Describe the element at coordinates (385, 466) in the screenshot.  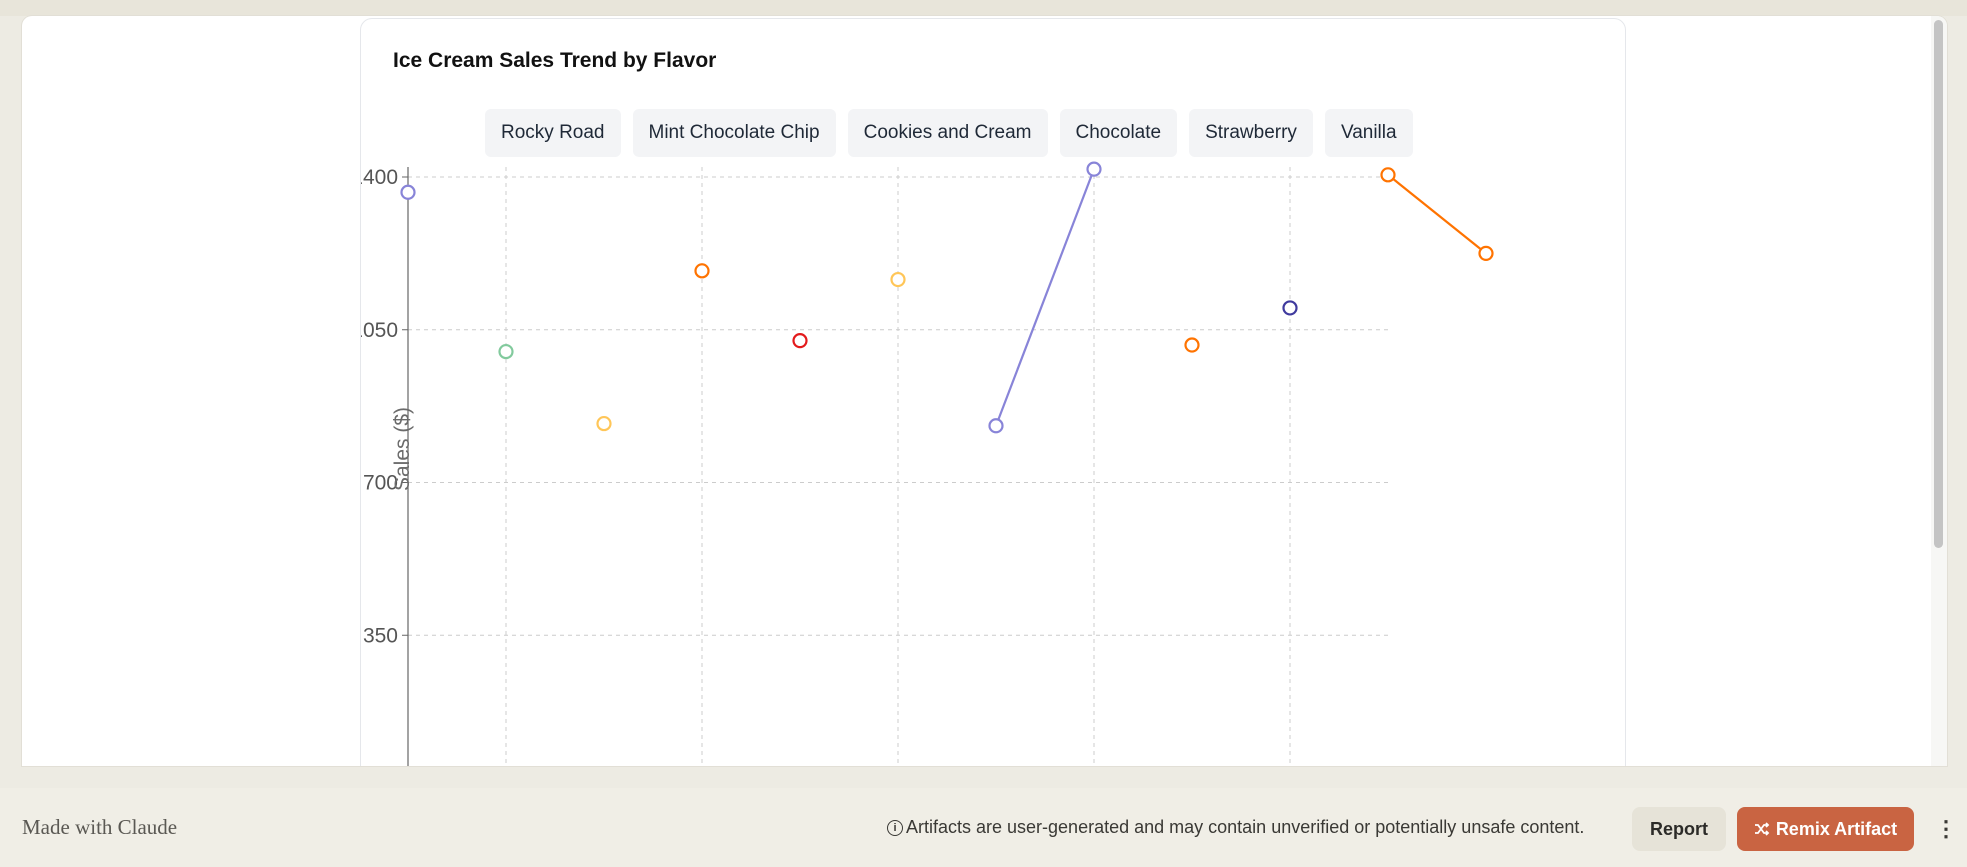
I see `chart-axes: 350 700 1050 1400` at that location.